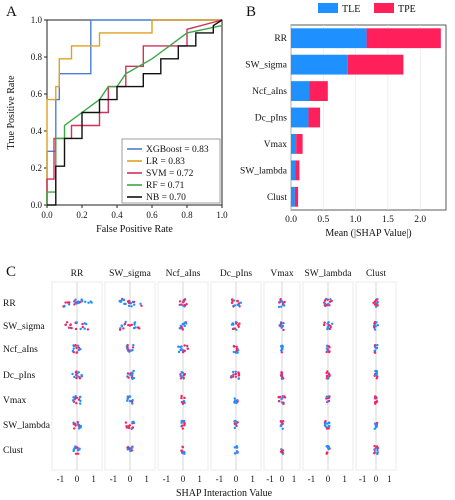  What do you see at coordinates (264, 171) in the screenshot?
I see `bar-category-label: SW_lambda` at bounding box center [264, 171].